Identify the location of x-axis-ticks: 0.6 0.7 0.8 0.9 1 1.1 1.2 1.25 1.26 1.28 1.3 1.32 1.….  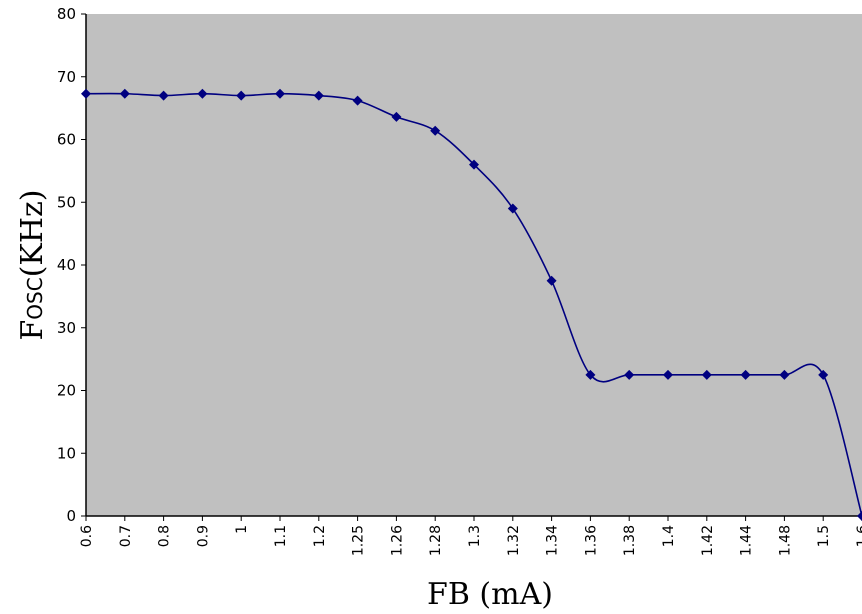
(470, 536).